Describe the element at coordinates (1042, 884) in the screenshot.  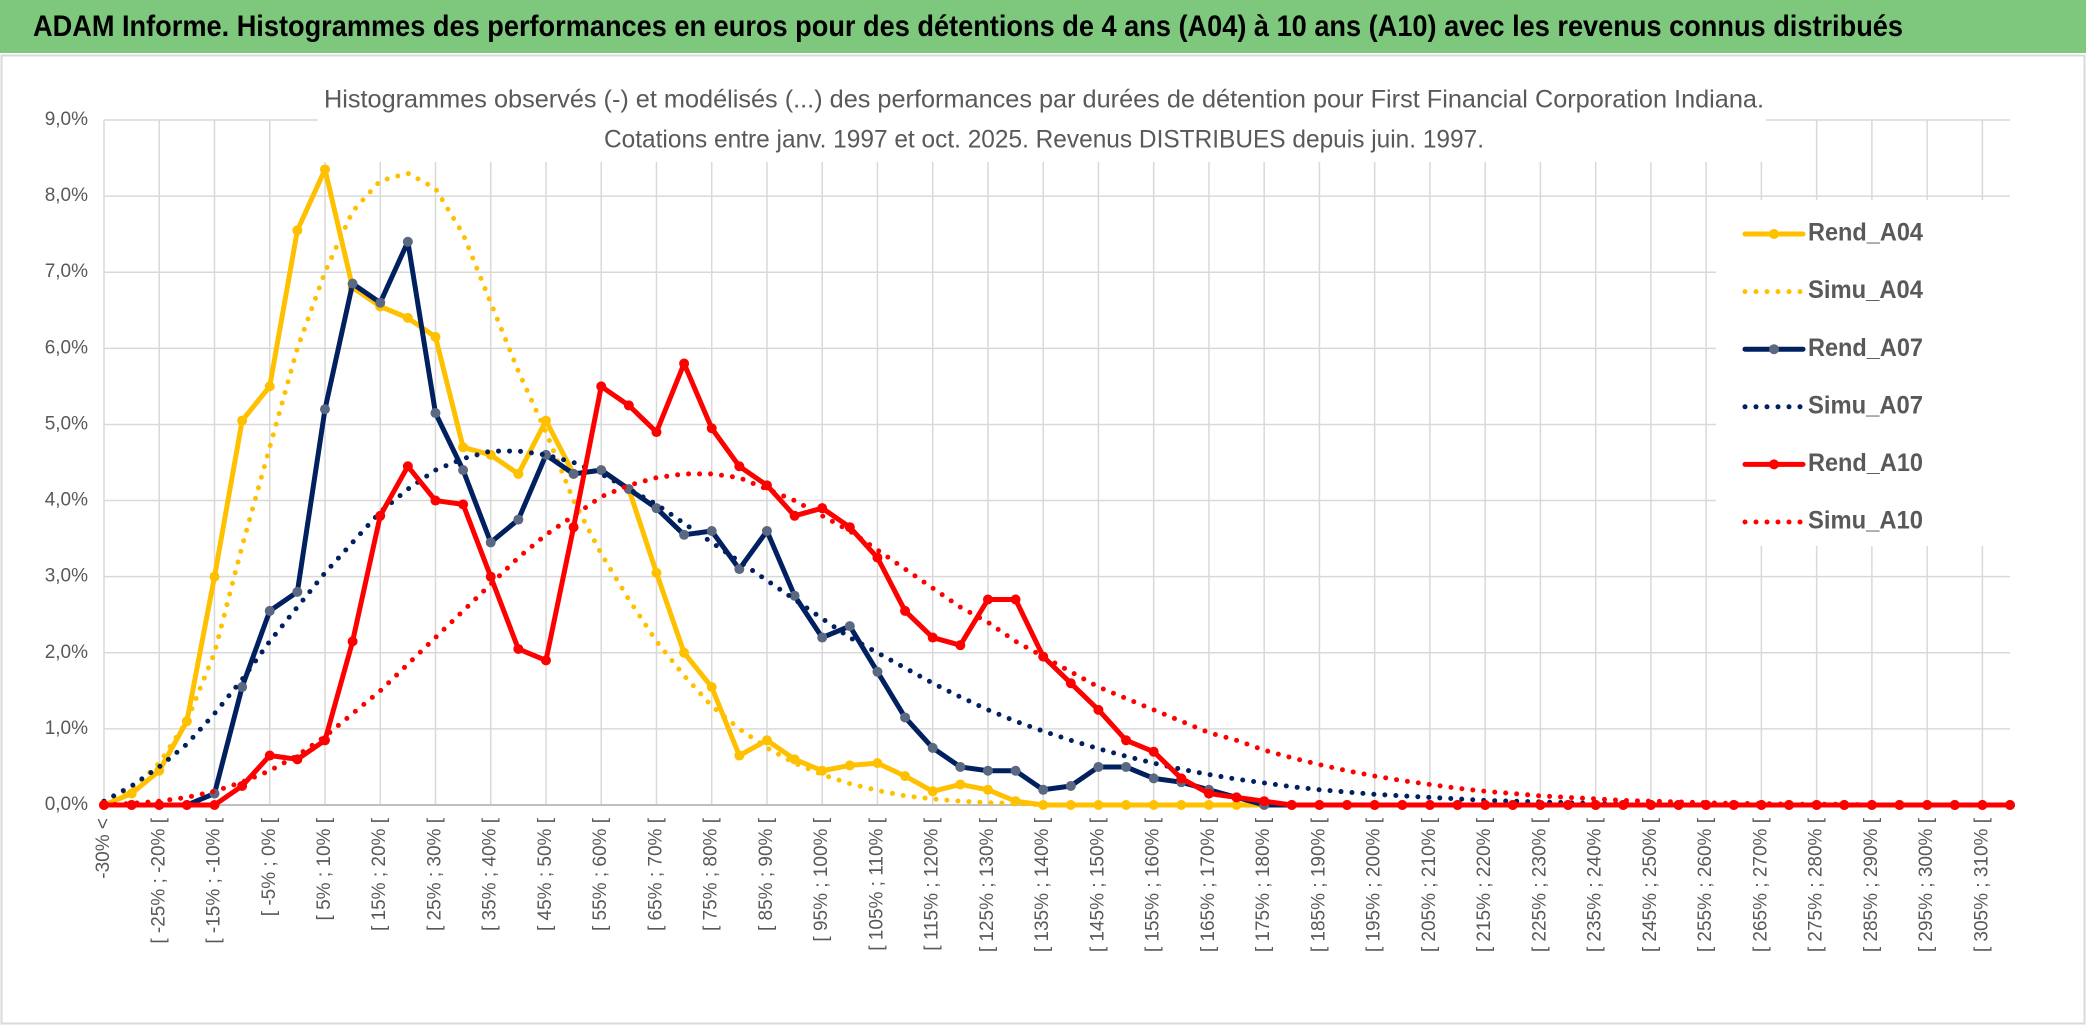
I see `x-tick-label: [ 135% ; 140% [` at that location.